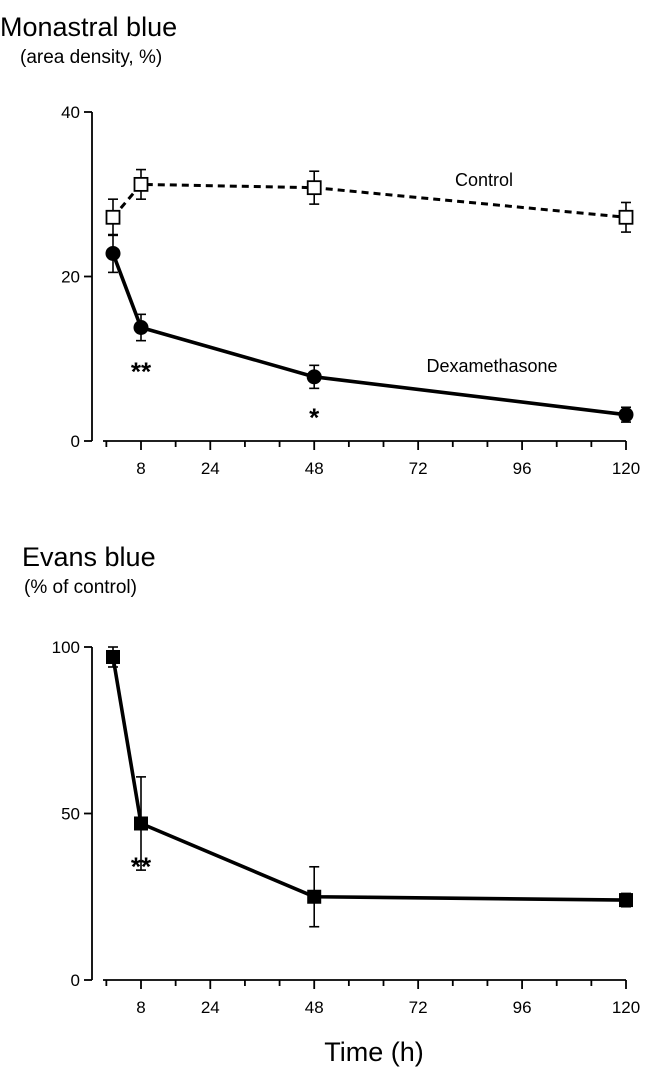  What do you see at coordinates (91, 57) in the screenshot?
I see `top-chart-ylabel: (area density, %)` at bounding box center [91, 57].